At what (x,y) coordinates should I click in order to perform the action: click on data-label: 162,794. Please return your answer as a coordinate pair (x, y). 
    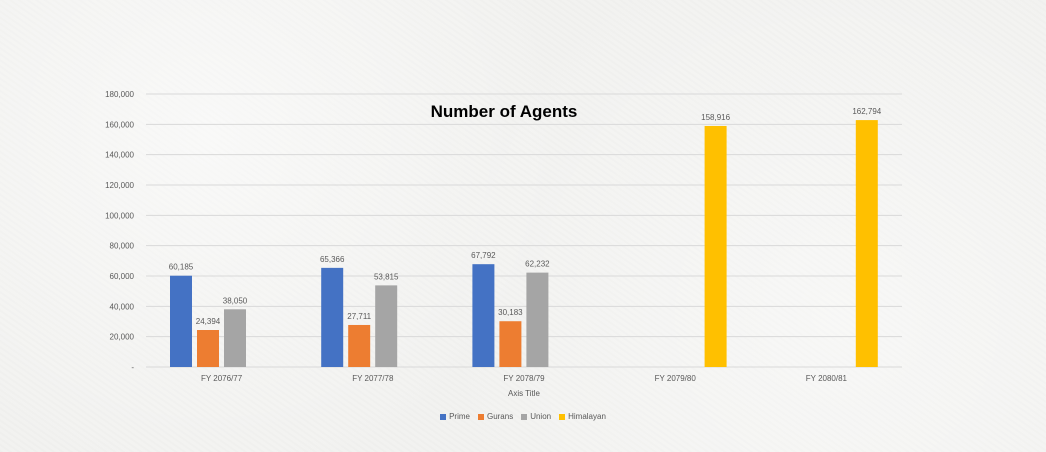
    Looking at the image, I should click on (866, 111).